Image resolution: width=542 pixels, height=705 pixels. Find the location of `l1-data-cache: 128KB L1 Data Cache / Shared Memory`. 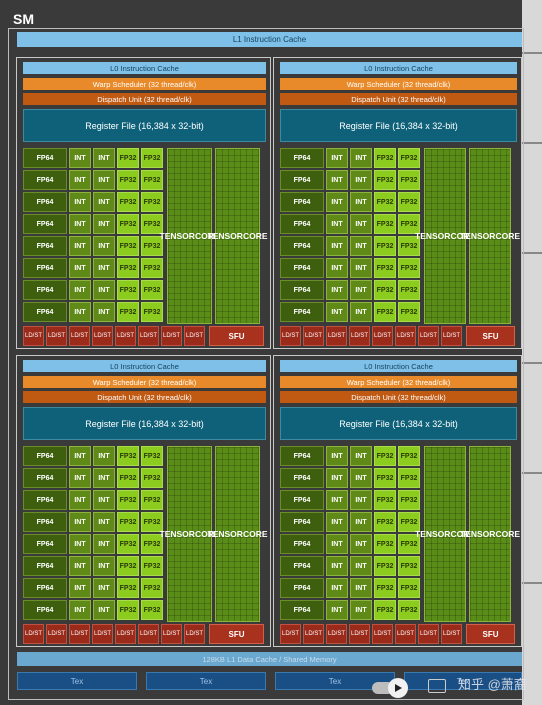

l1-data-cache: 128KB L1 Data Cache / Shared Memory is located at coordinates (269, 659).